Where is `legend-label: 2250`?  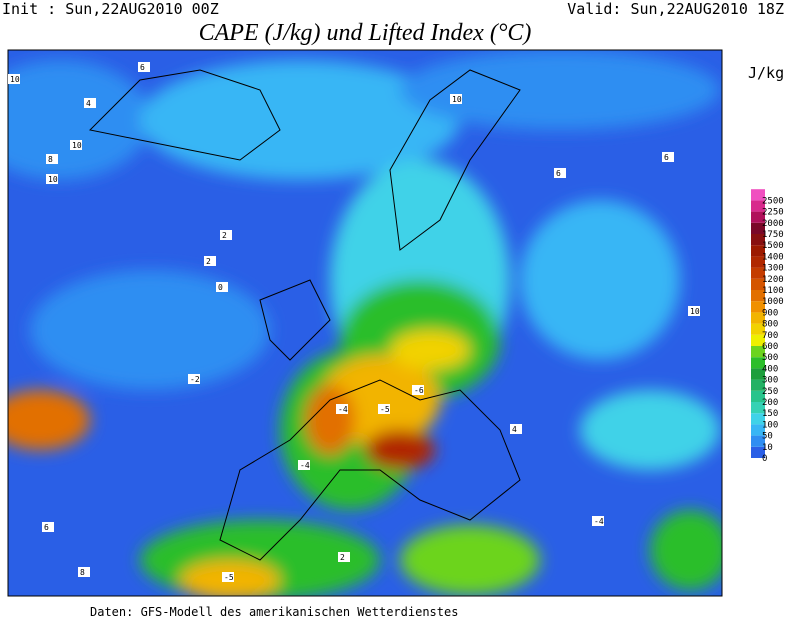 legend-label: 2250 is located at coordinates (773, 213).